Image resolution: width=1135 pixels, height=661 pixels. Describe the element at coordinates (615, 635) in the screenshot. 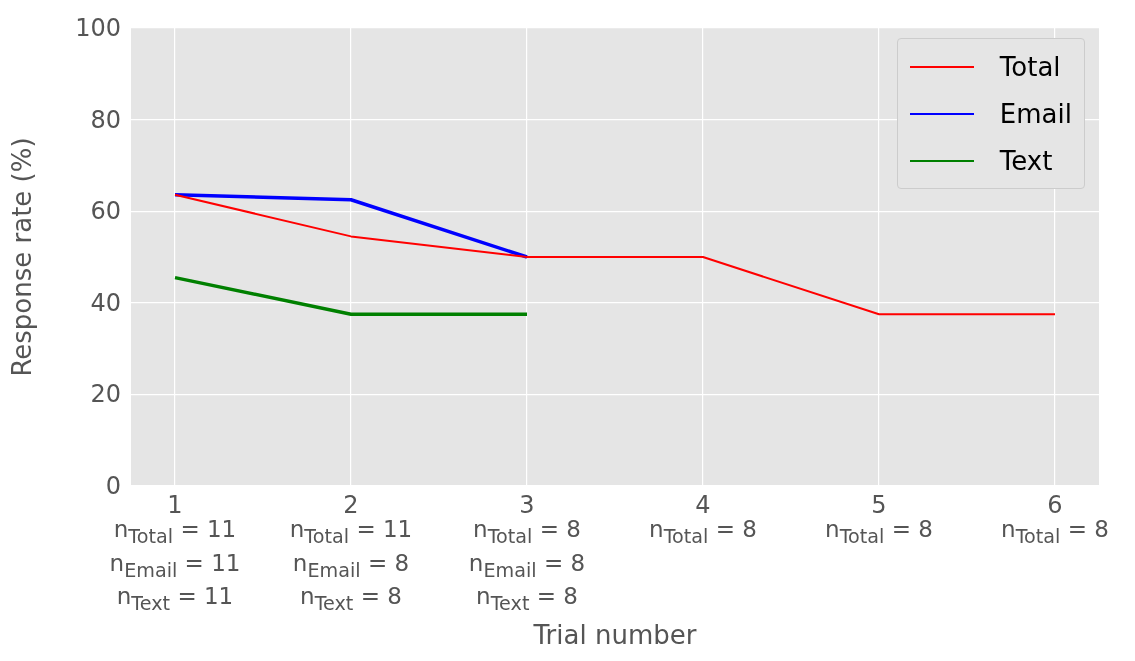

I see `x-axis-title: Trial number` at that location.